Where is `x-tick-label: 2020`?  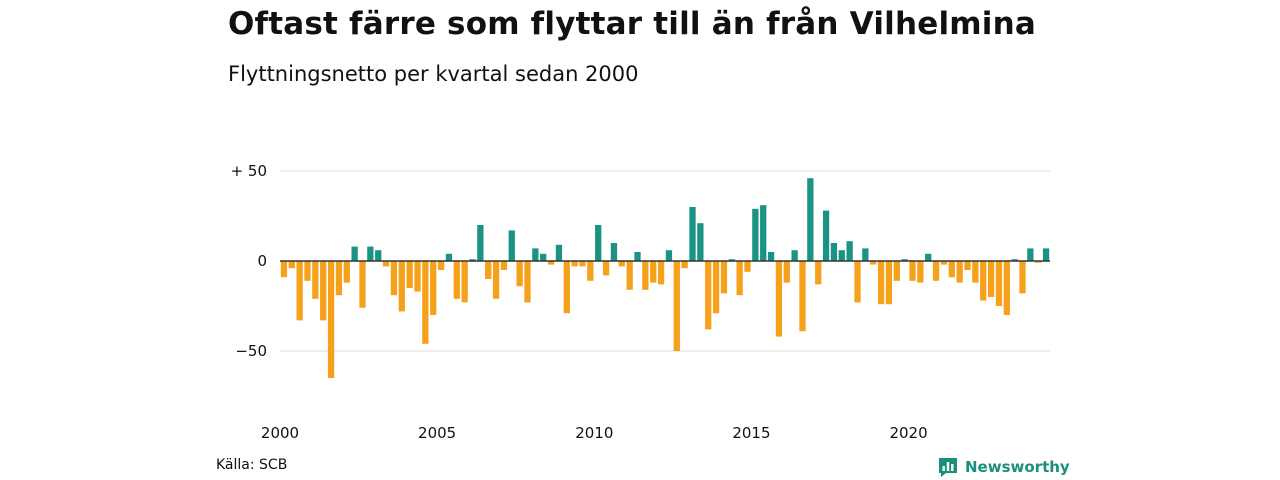 x-tick-label: 2020 is located at coordinates (908, 433).